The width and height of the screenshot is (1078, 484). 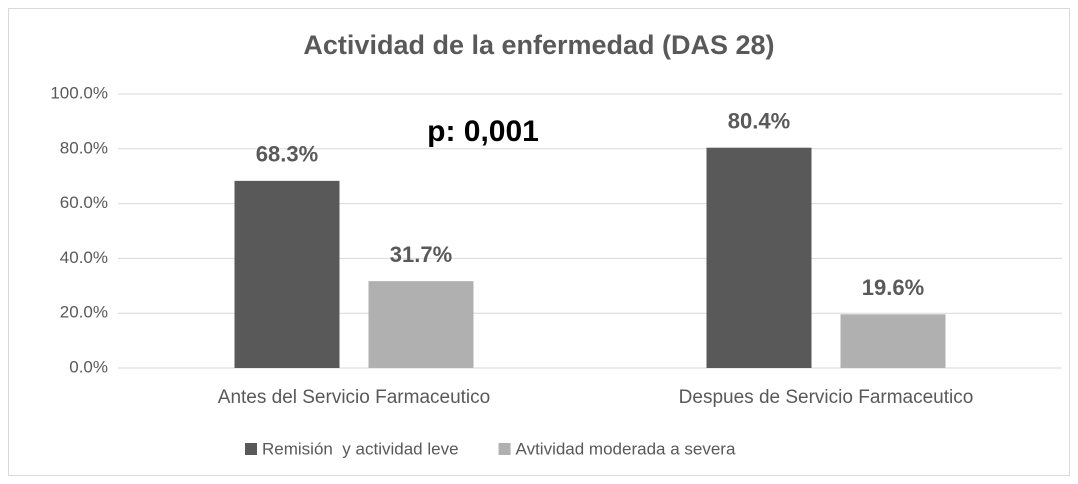 I want to click on value-label: 68.3%, so click(x=287, y=154).